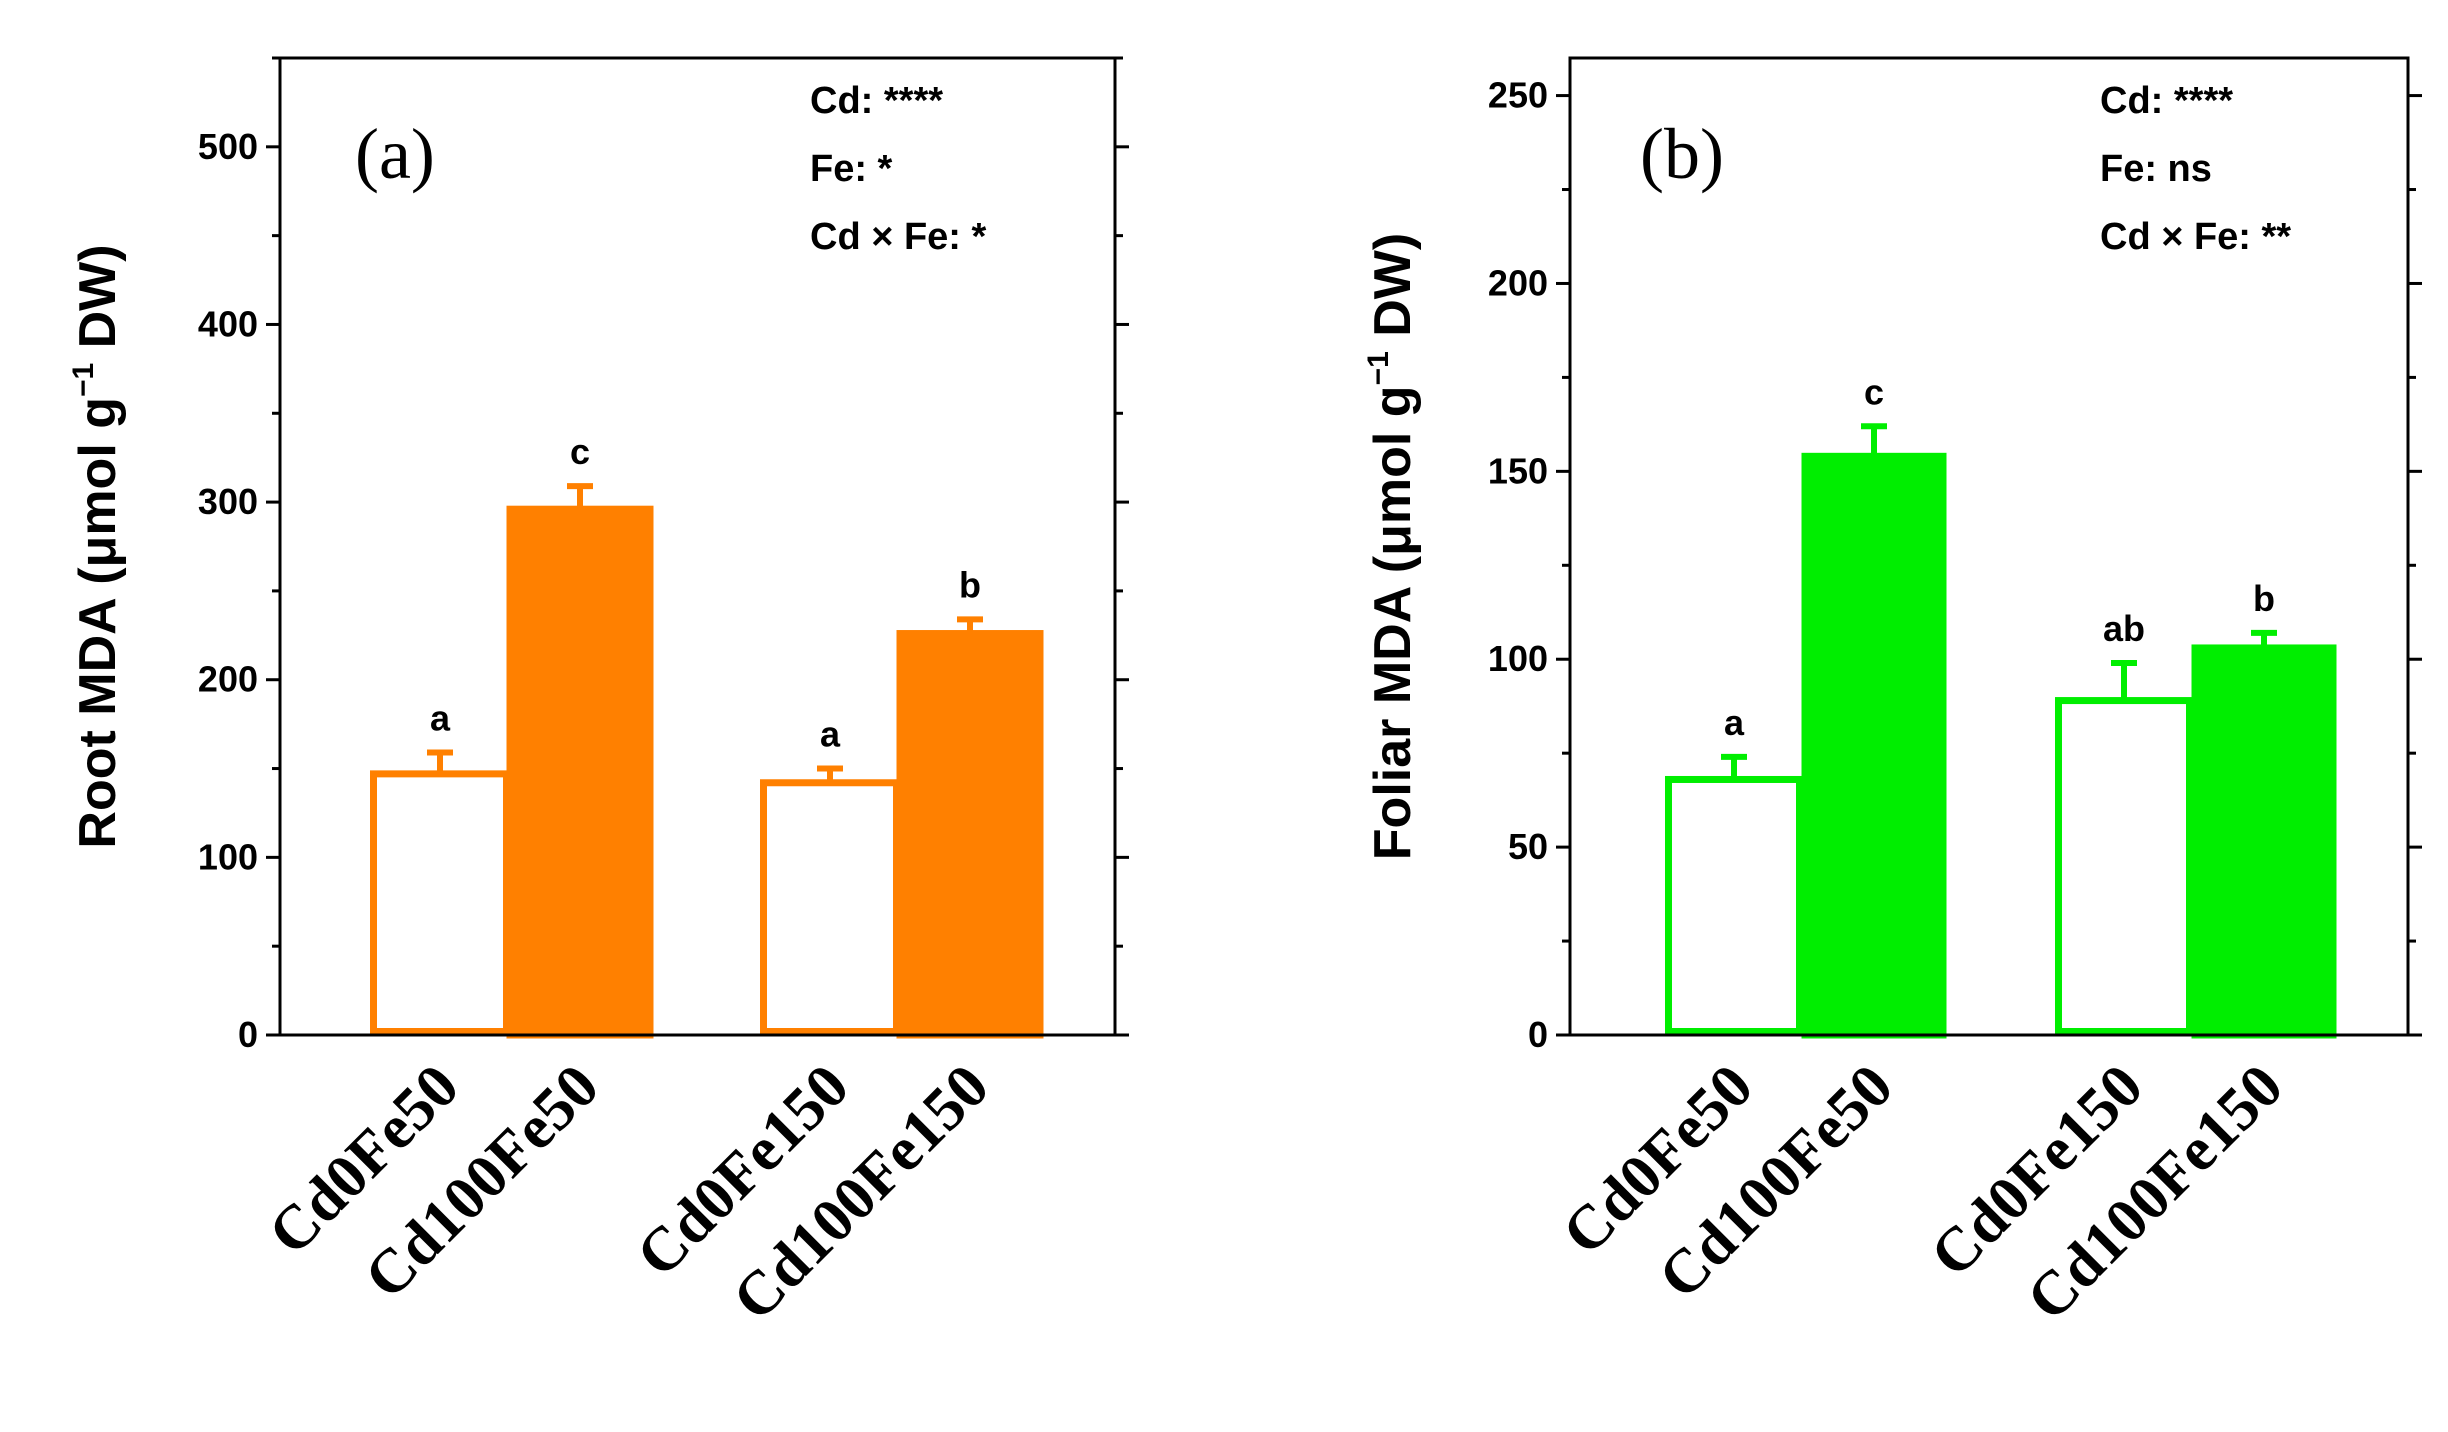 The height and width of the screenshot is (1432, 2448). Describe the element at coordinates (1528, 846) in the screenshot. I see `y-tick-label: 50` at that location.